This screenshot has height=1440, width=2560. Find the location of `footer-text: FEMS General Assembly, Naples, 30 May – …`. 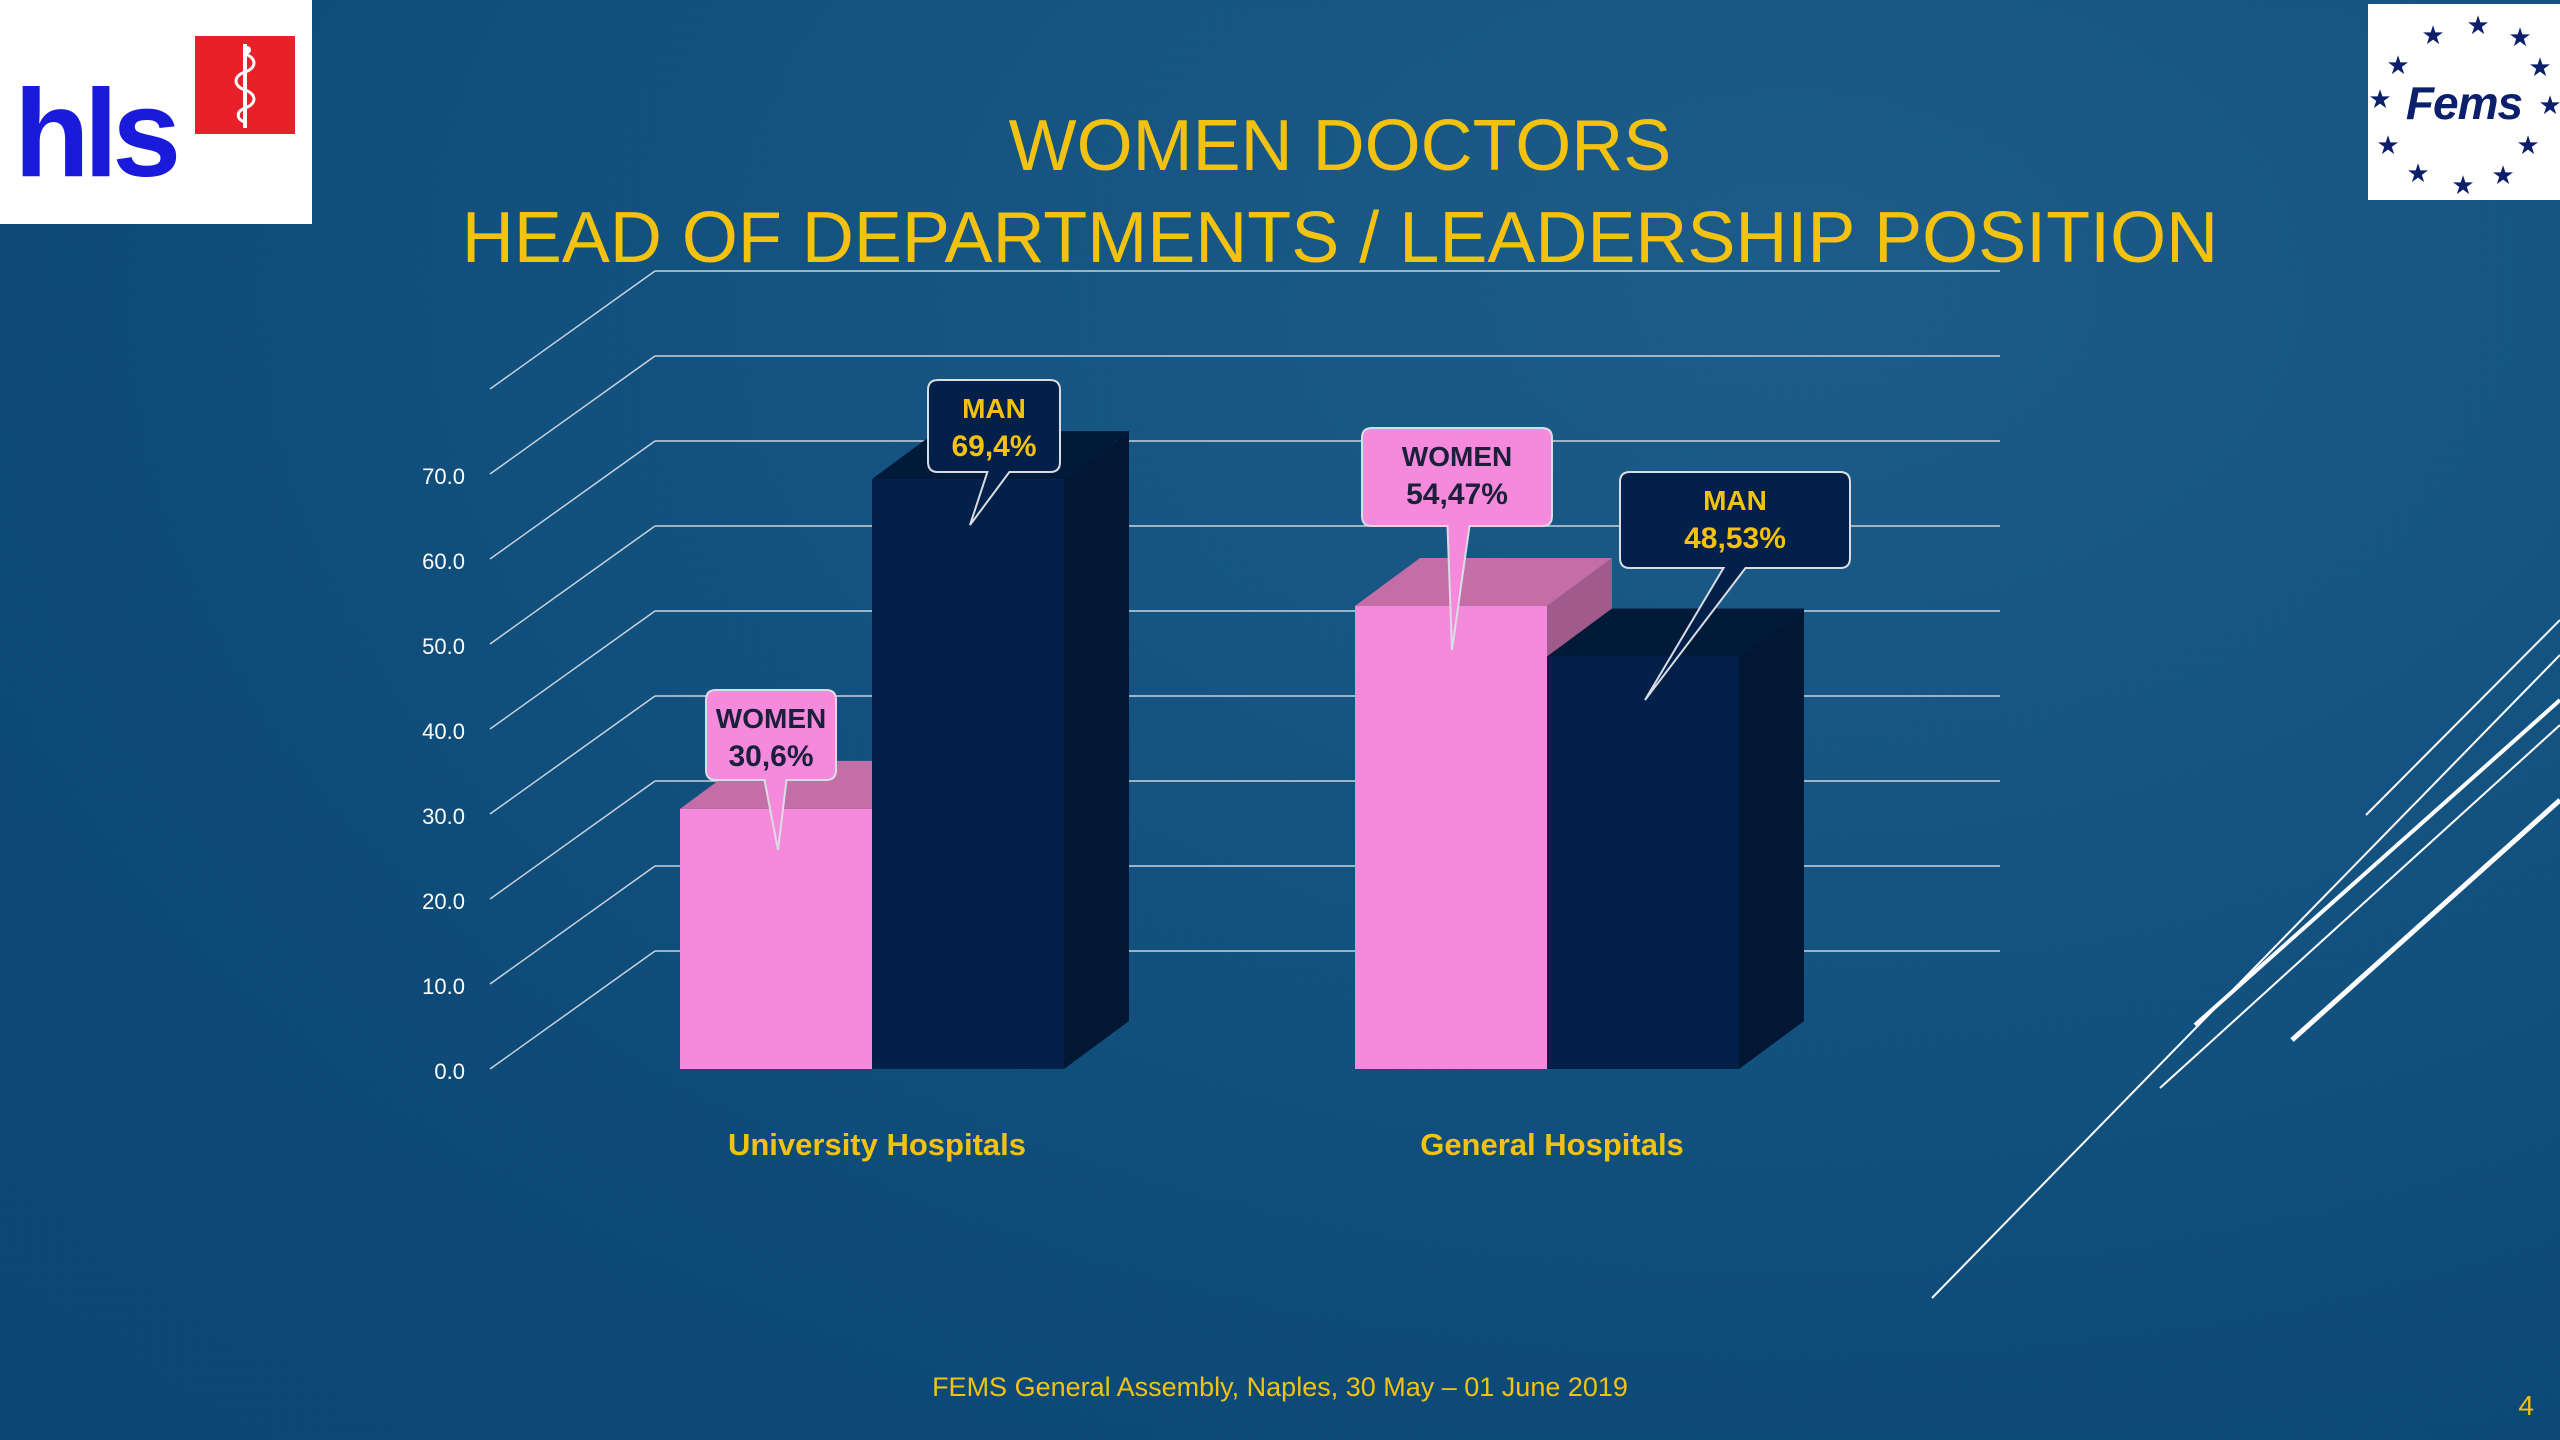

footer-text: FEMS General Assembly, Naples, 30 May – … is located at coordinates (1280, 1387).